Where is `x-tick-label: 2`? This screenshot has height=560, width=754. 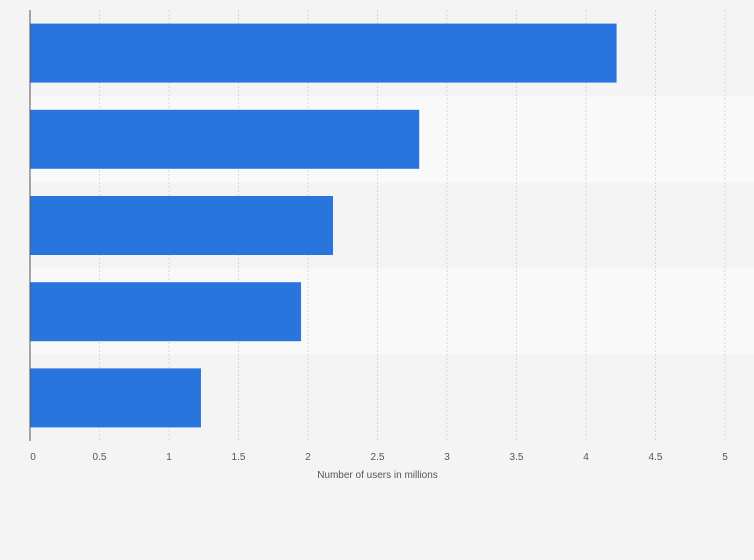
x-tick-label: 2 is located at coordinates (308, 457).